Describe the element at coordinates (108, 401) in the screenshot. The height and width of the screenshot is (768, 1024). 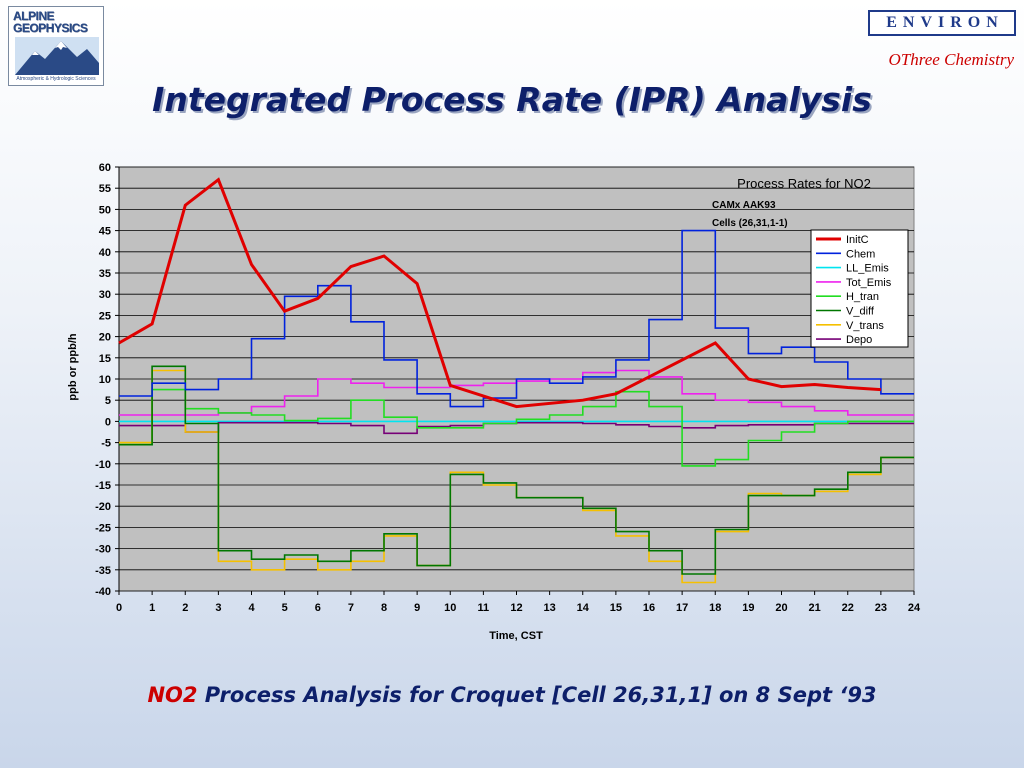
I see `y-tick-label: 5` at that location.